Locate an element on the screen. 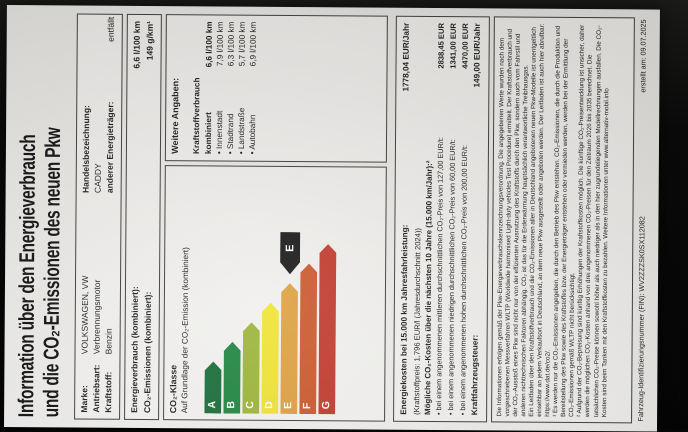  co2-class-letter-f: F is located at coordinates (307, 406).